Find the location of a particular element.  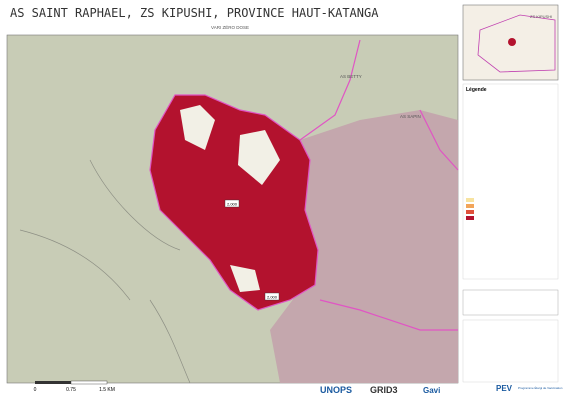

scale-label: 1.5 KM is located at coordinates (107, 390).